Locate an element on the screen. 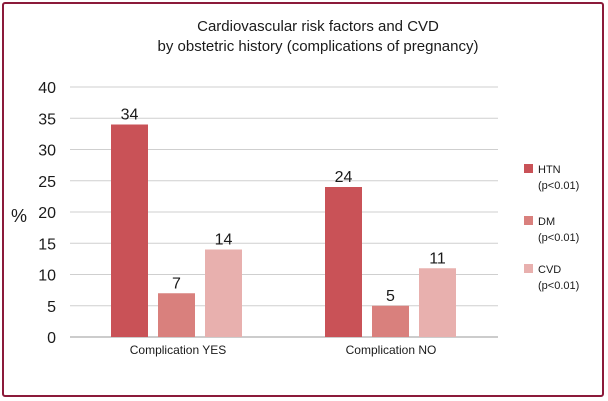 This screenshot has width=608, height=401. y-tick-label-5: 5 is located at coordinates (51, 307).